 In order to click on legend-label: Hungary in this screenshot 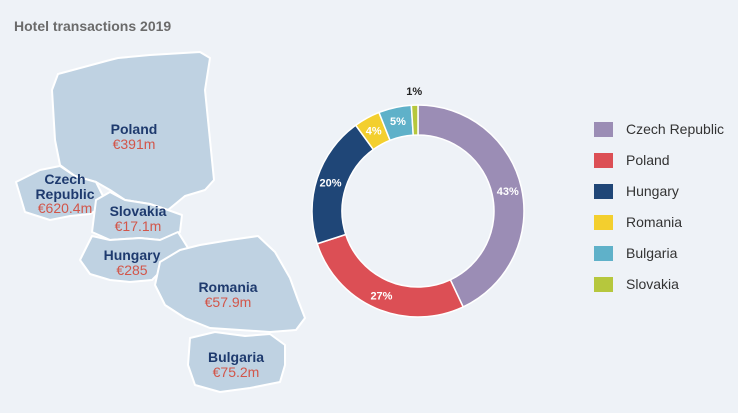, I will do `click(652, 191)`.